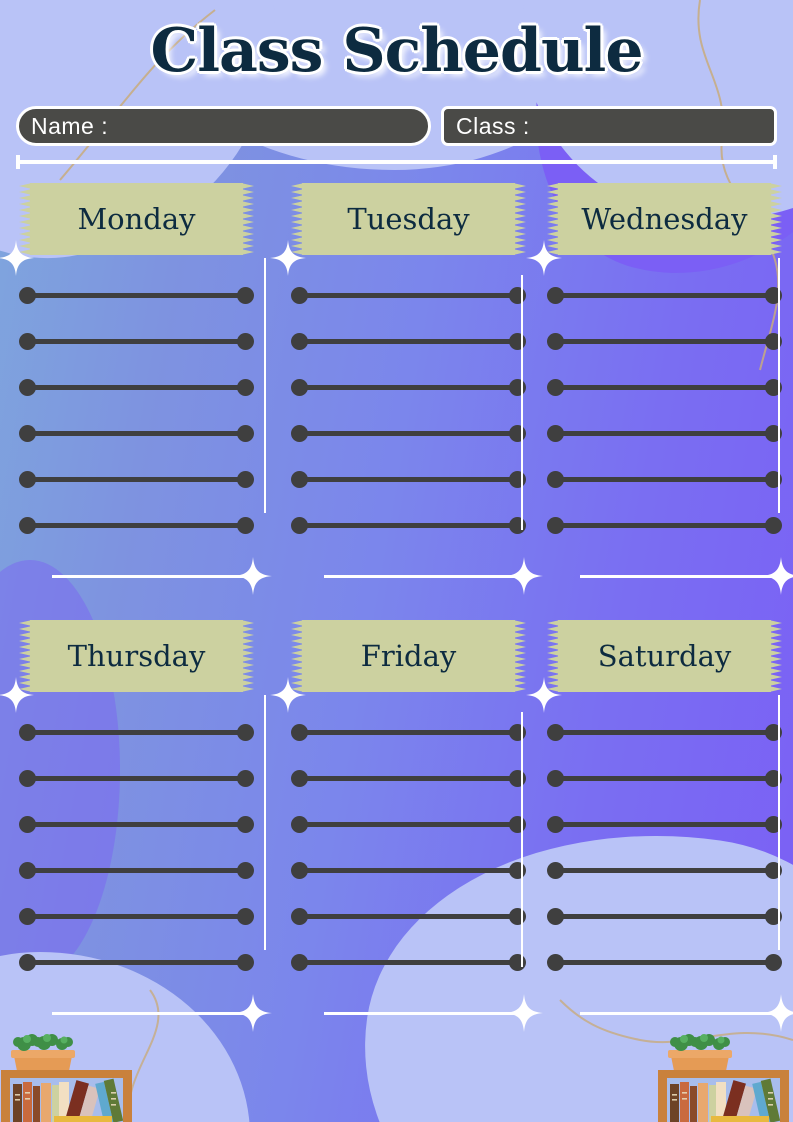 The width and height of the screenshot is (793, 1122). What do you see at coordinates (223, 126) in the screenshot?
I see `name-field: Name :` at bounding box center [223, 126].